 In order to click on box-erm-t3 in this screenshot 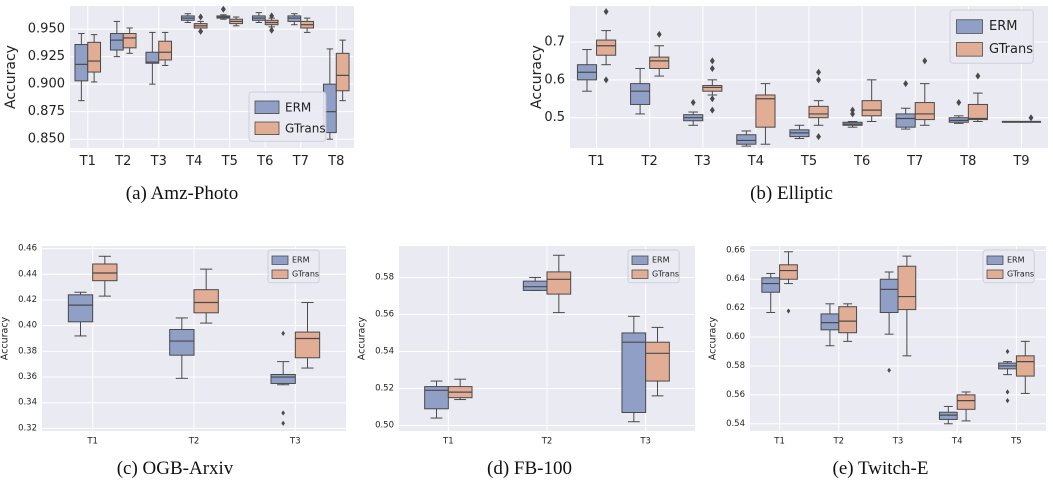, I will do `click(634, 369)`.